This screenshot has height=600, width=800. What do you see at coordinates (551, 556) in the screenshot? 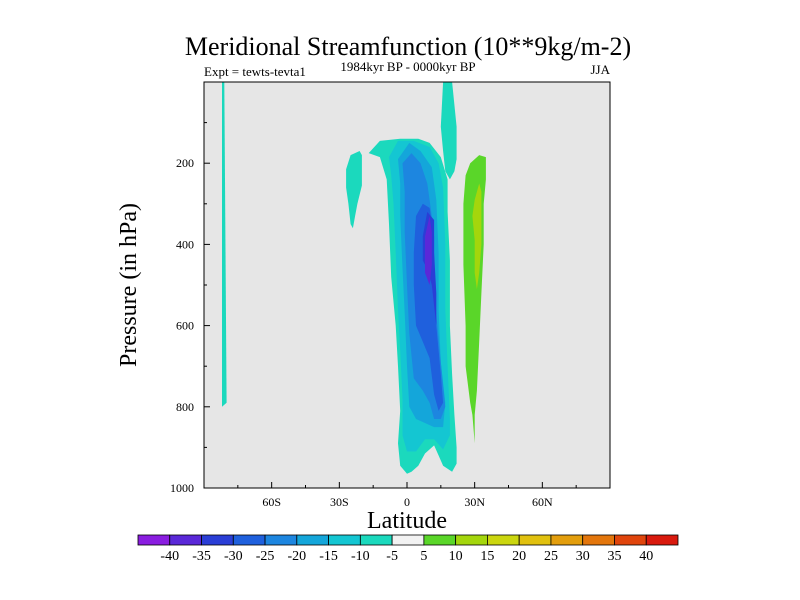
I see `colorbar-label-12: 25` at bounding box center [551, 556].